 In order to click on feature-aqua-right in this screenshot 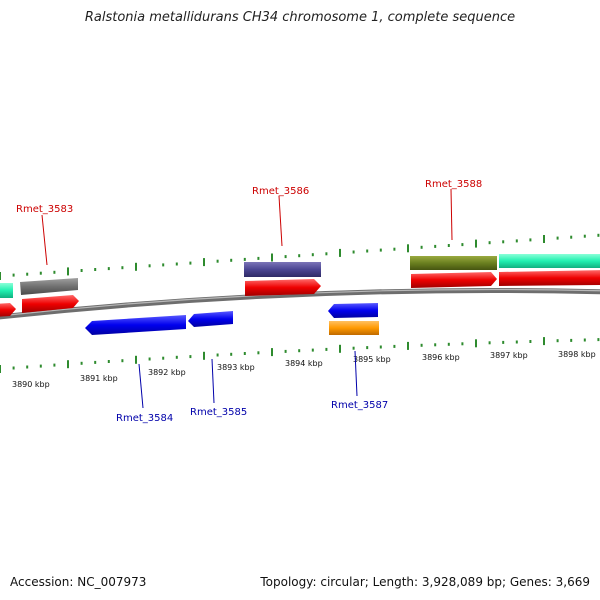, I will do `click(549, 261)`.